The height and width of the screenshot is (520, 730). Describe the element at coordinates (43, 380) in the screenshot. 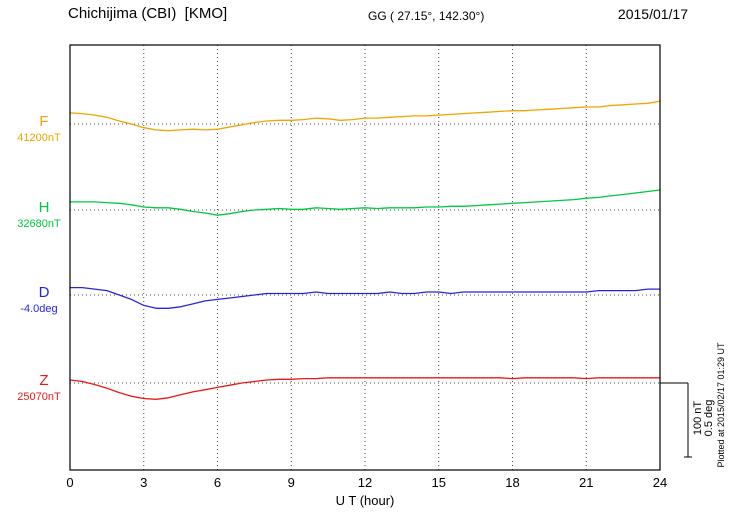

I see `component-label-Z: Z` at that location.